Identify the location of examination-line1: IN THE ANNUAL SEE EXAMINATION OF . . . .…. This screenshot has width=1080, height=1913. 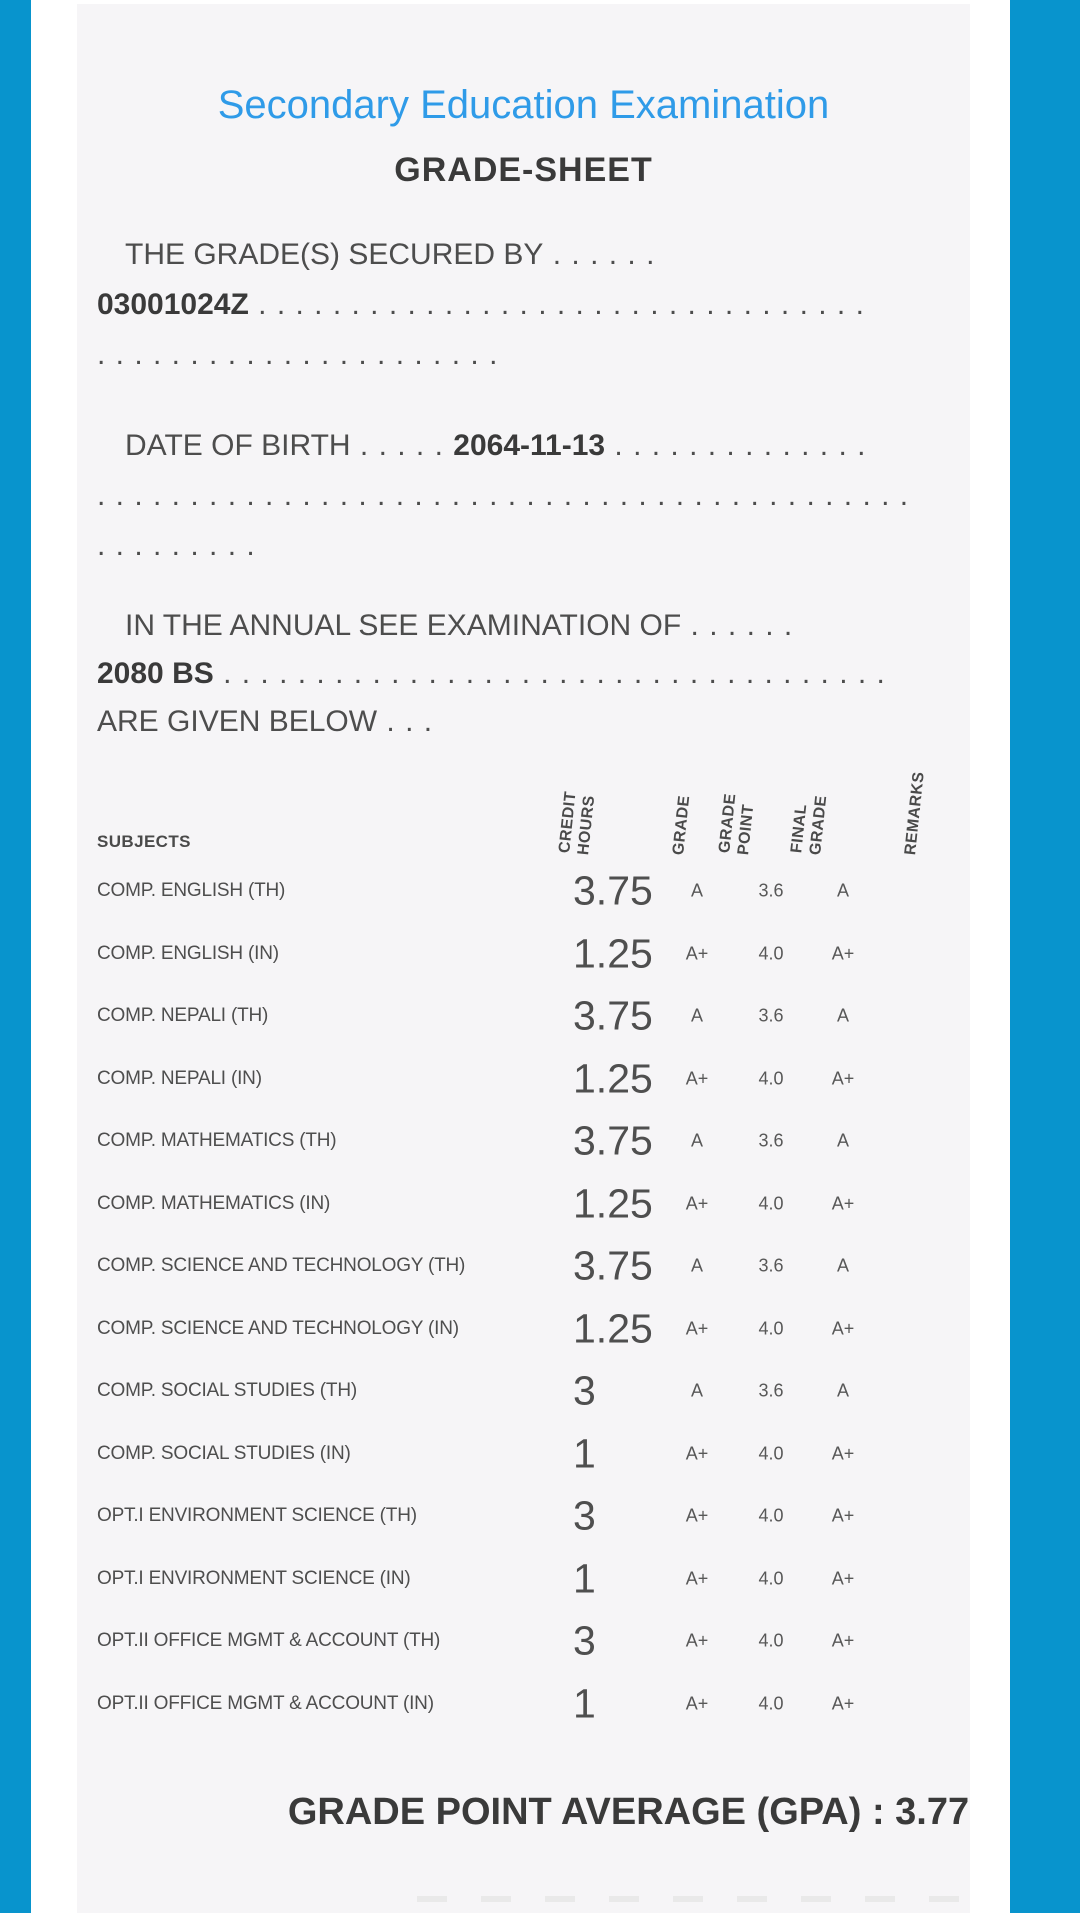
(521, 626).